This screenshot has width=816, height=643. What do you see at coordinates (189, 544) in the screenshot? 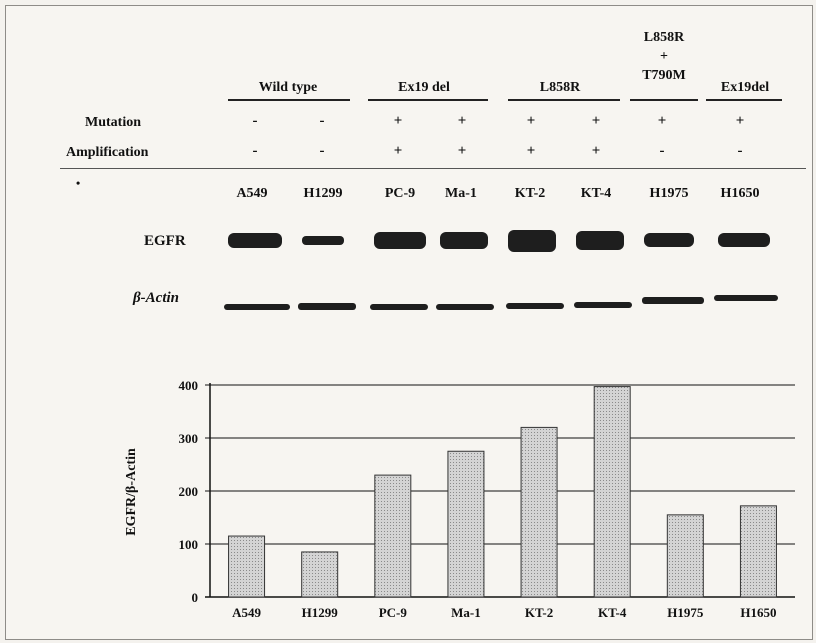
I see `y-tick-label: 100` at bounding box center [189, 544].